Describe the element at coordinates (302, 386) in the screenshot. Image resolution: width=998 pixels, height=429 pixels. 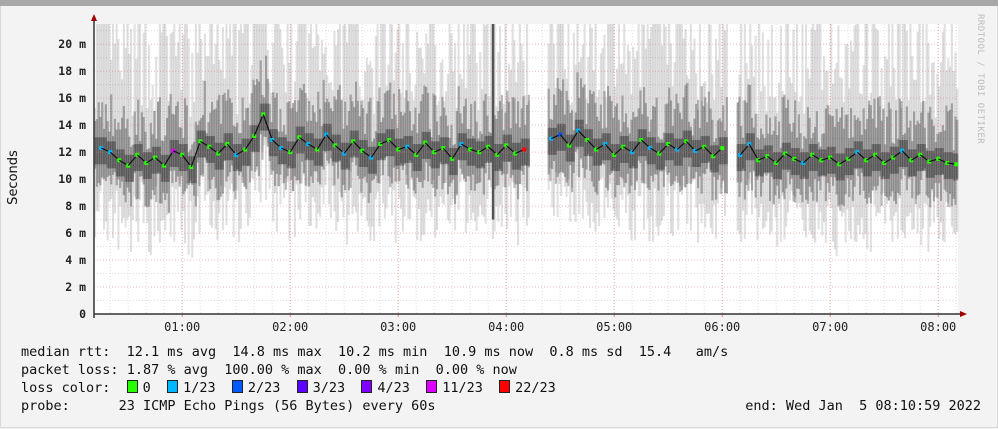
I see `loss-swatch` at that location.